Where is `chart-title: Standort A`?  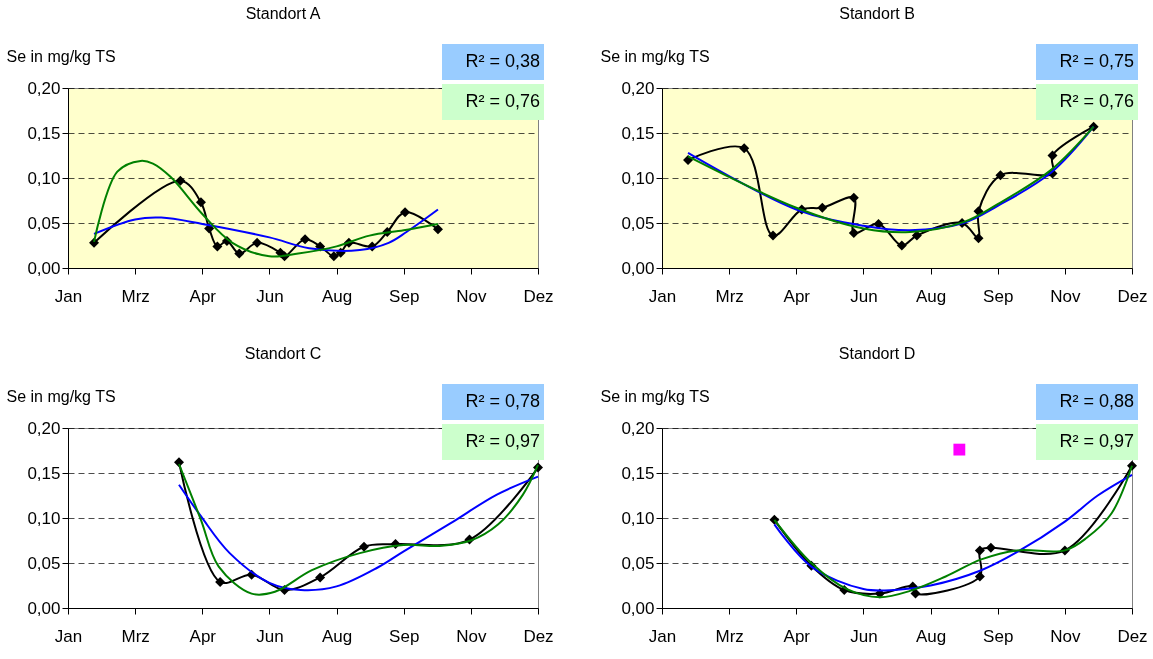 chart-title: Standort A is located at coordinates (283, 13).